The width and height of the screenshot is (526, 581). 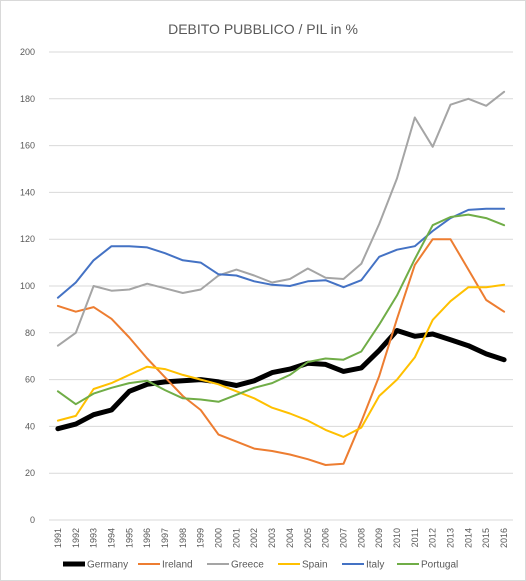 What do you see at coordinates (343, 538) in the screenshot?
I see `x-tick-label: 2007` at bounding box center [343, 538].